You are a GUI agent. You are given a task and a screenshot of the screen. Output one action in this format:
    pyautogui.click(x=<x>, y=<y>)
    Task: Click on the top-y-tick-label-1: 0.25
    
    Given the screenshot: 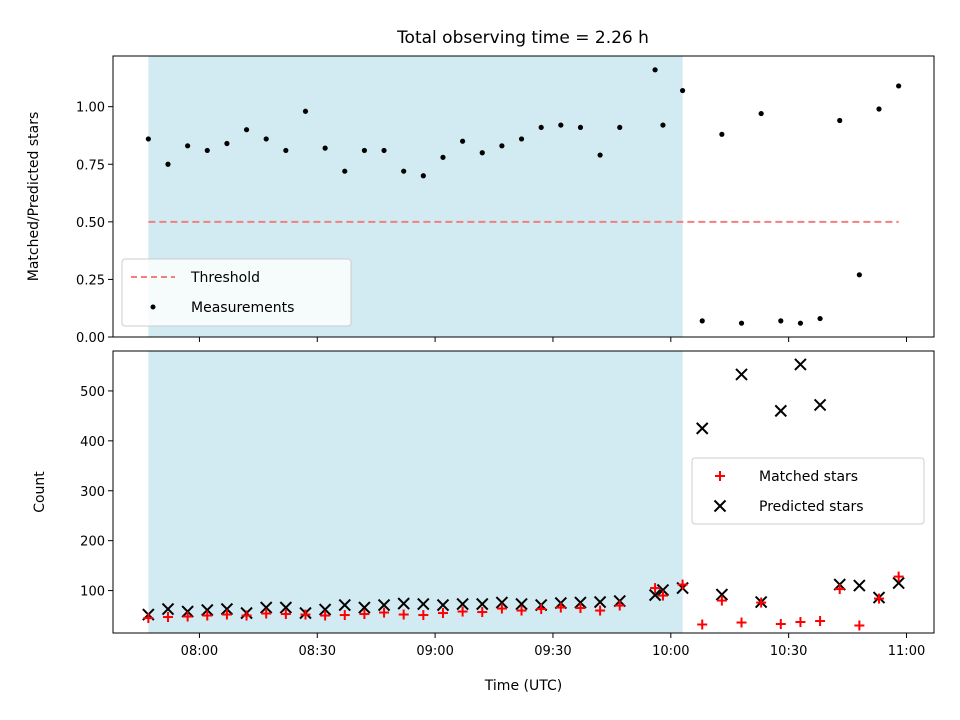 What is the action you would take?
    pyautogui.click(x=90, y=280)
    